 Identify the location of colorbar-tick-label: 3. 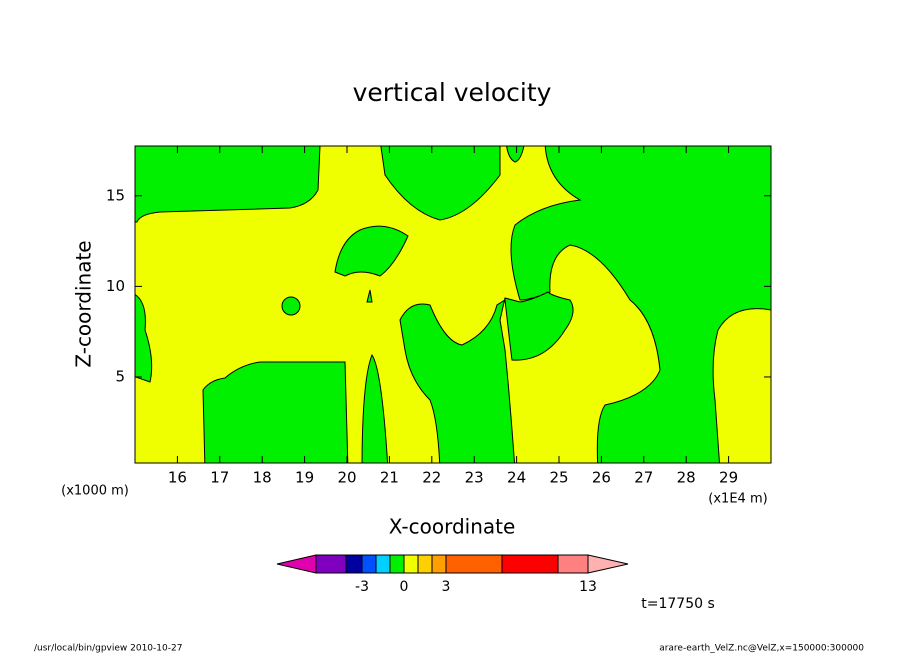
(446, 587).